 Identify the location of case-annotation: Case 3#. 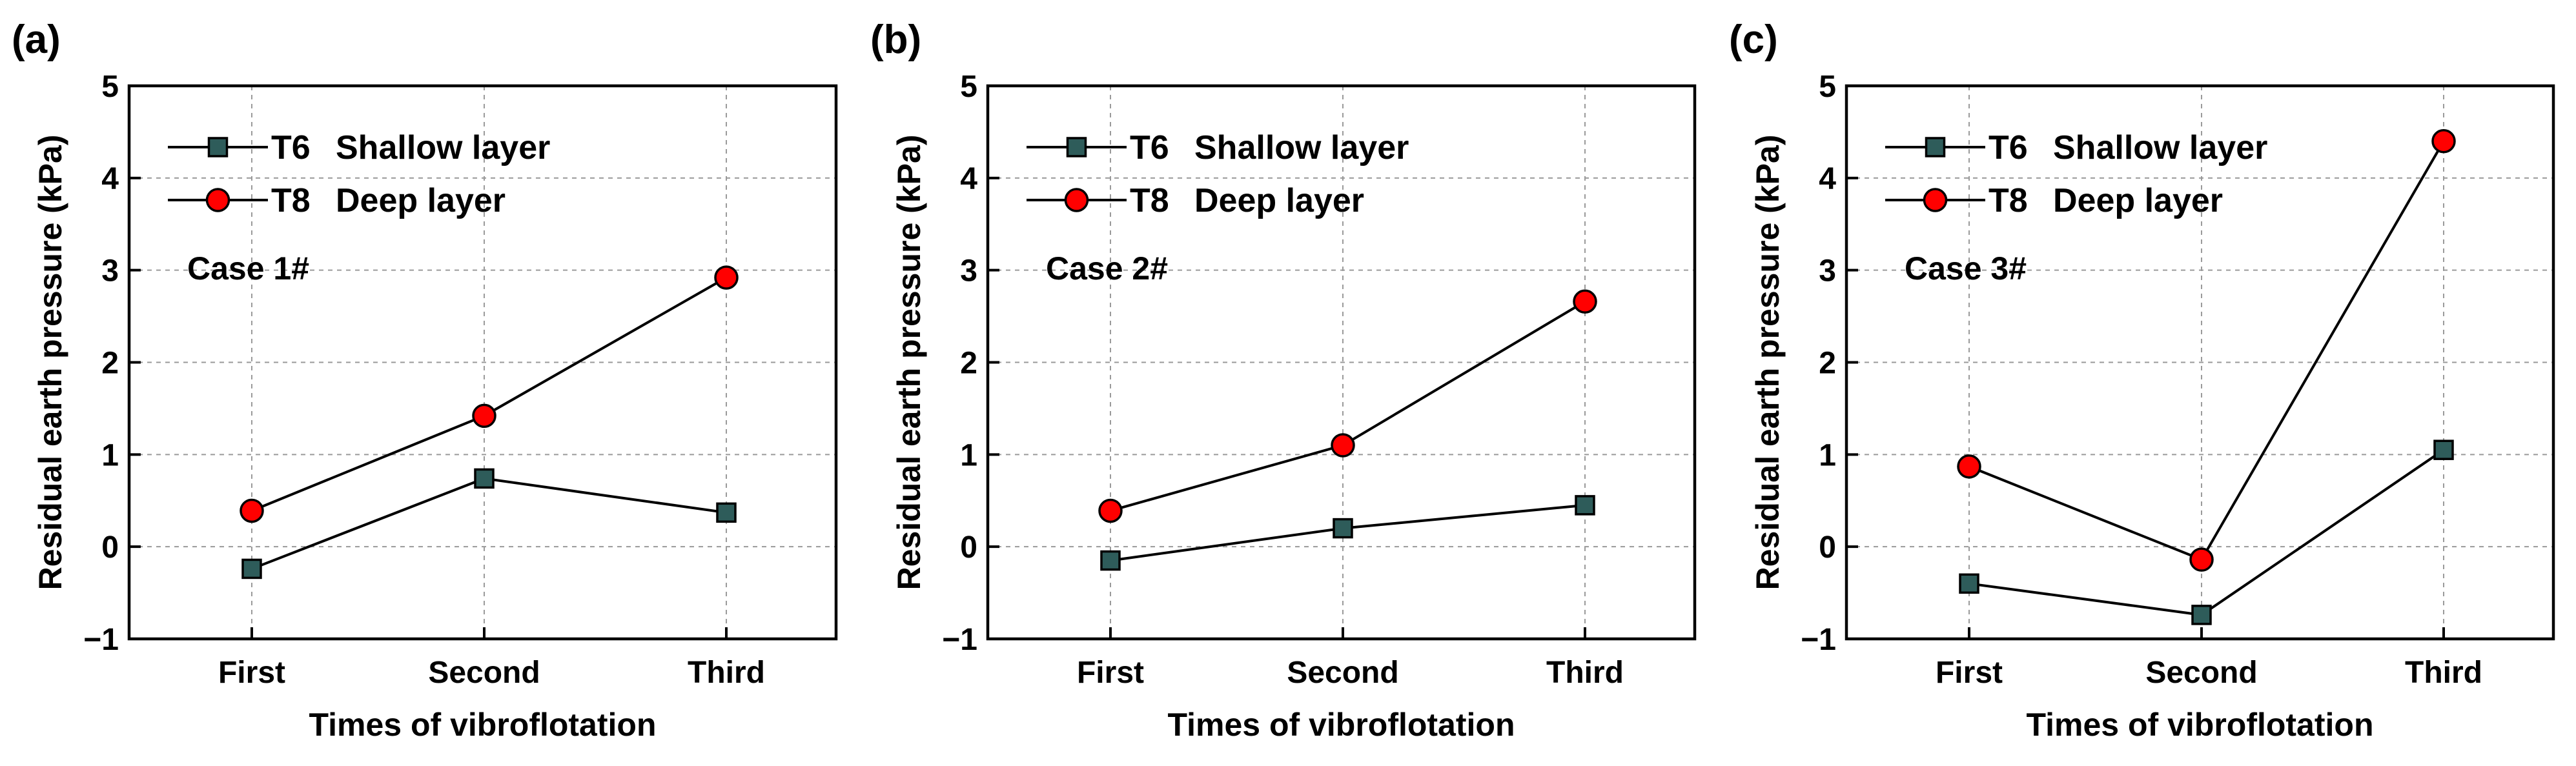
(1966, 268).